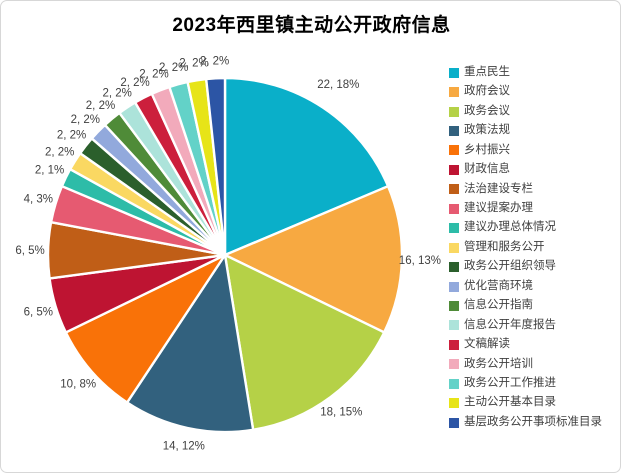 The height and width of the screenshot is (473, 621). Describe the element at coordinates (525, 130) in the screenshot. I see `legend-item-政策法规: 政策法规` at that location.